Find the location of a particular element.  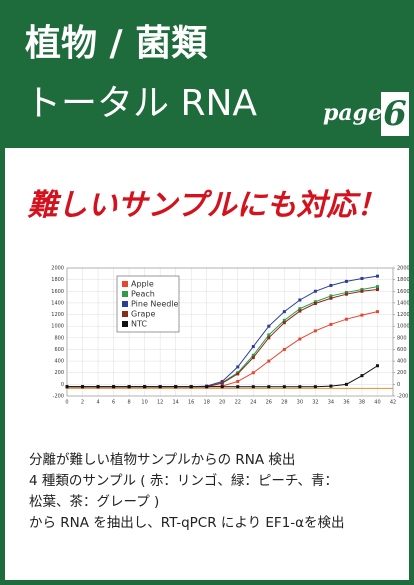

page-label: page is located at coordinates (353, 113).